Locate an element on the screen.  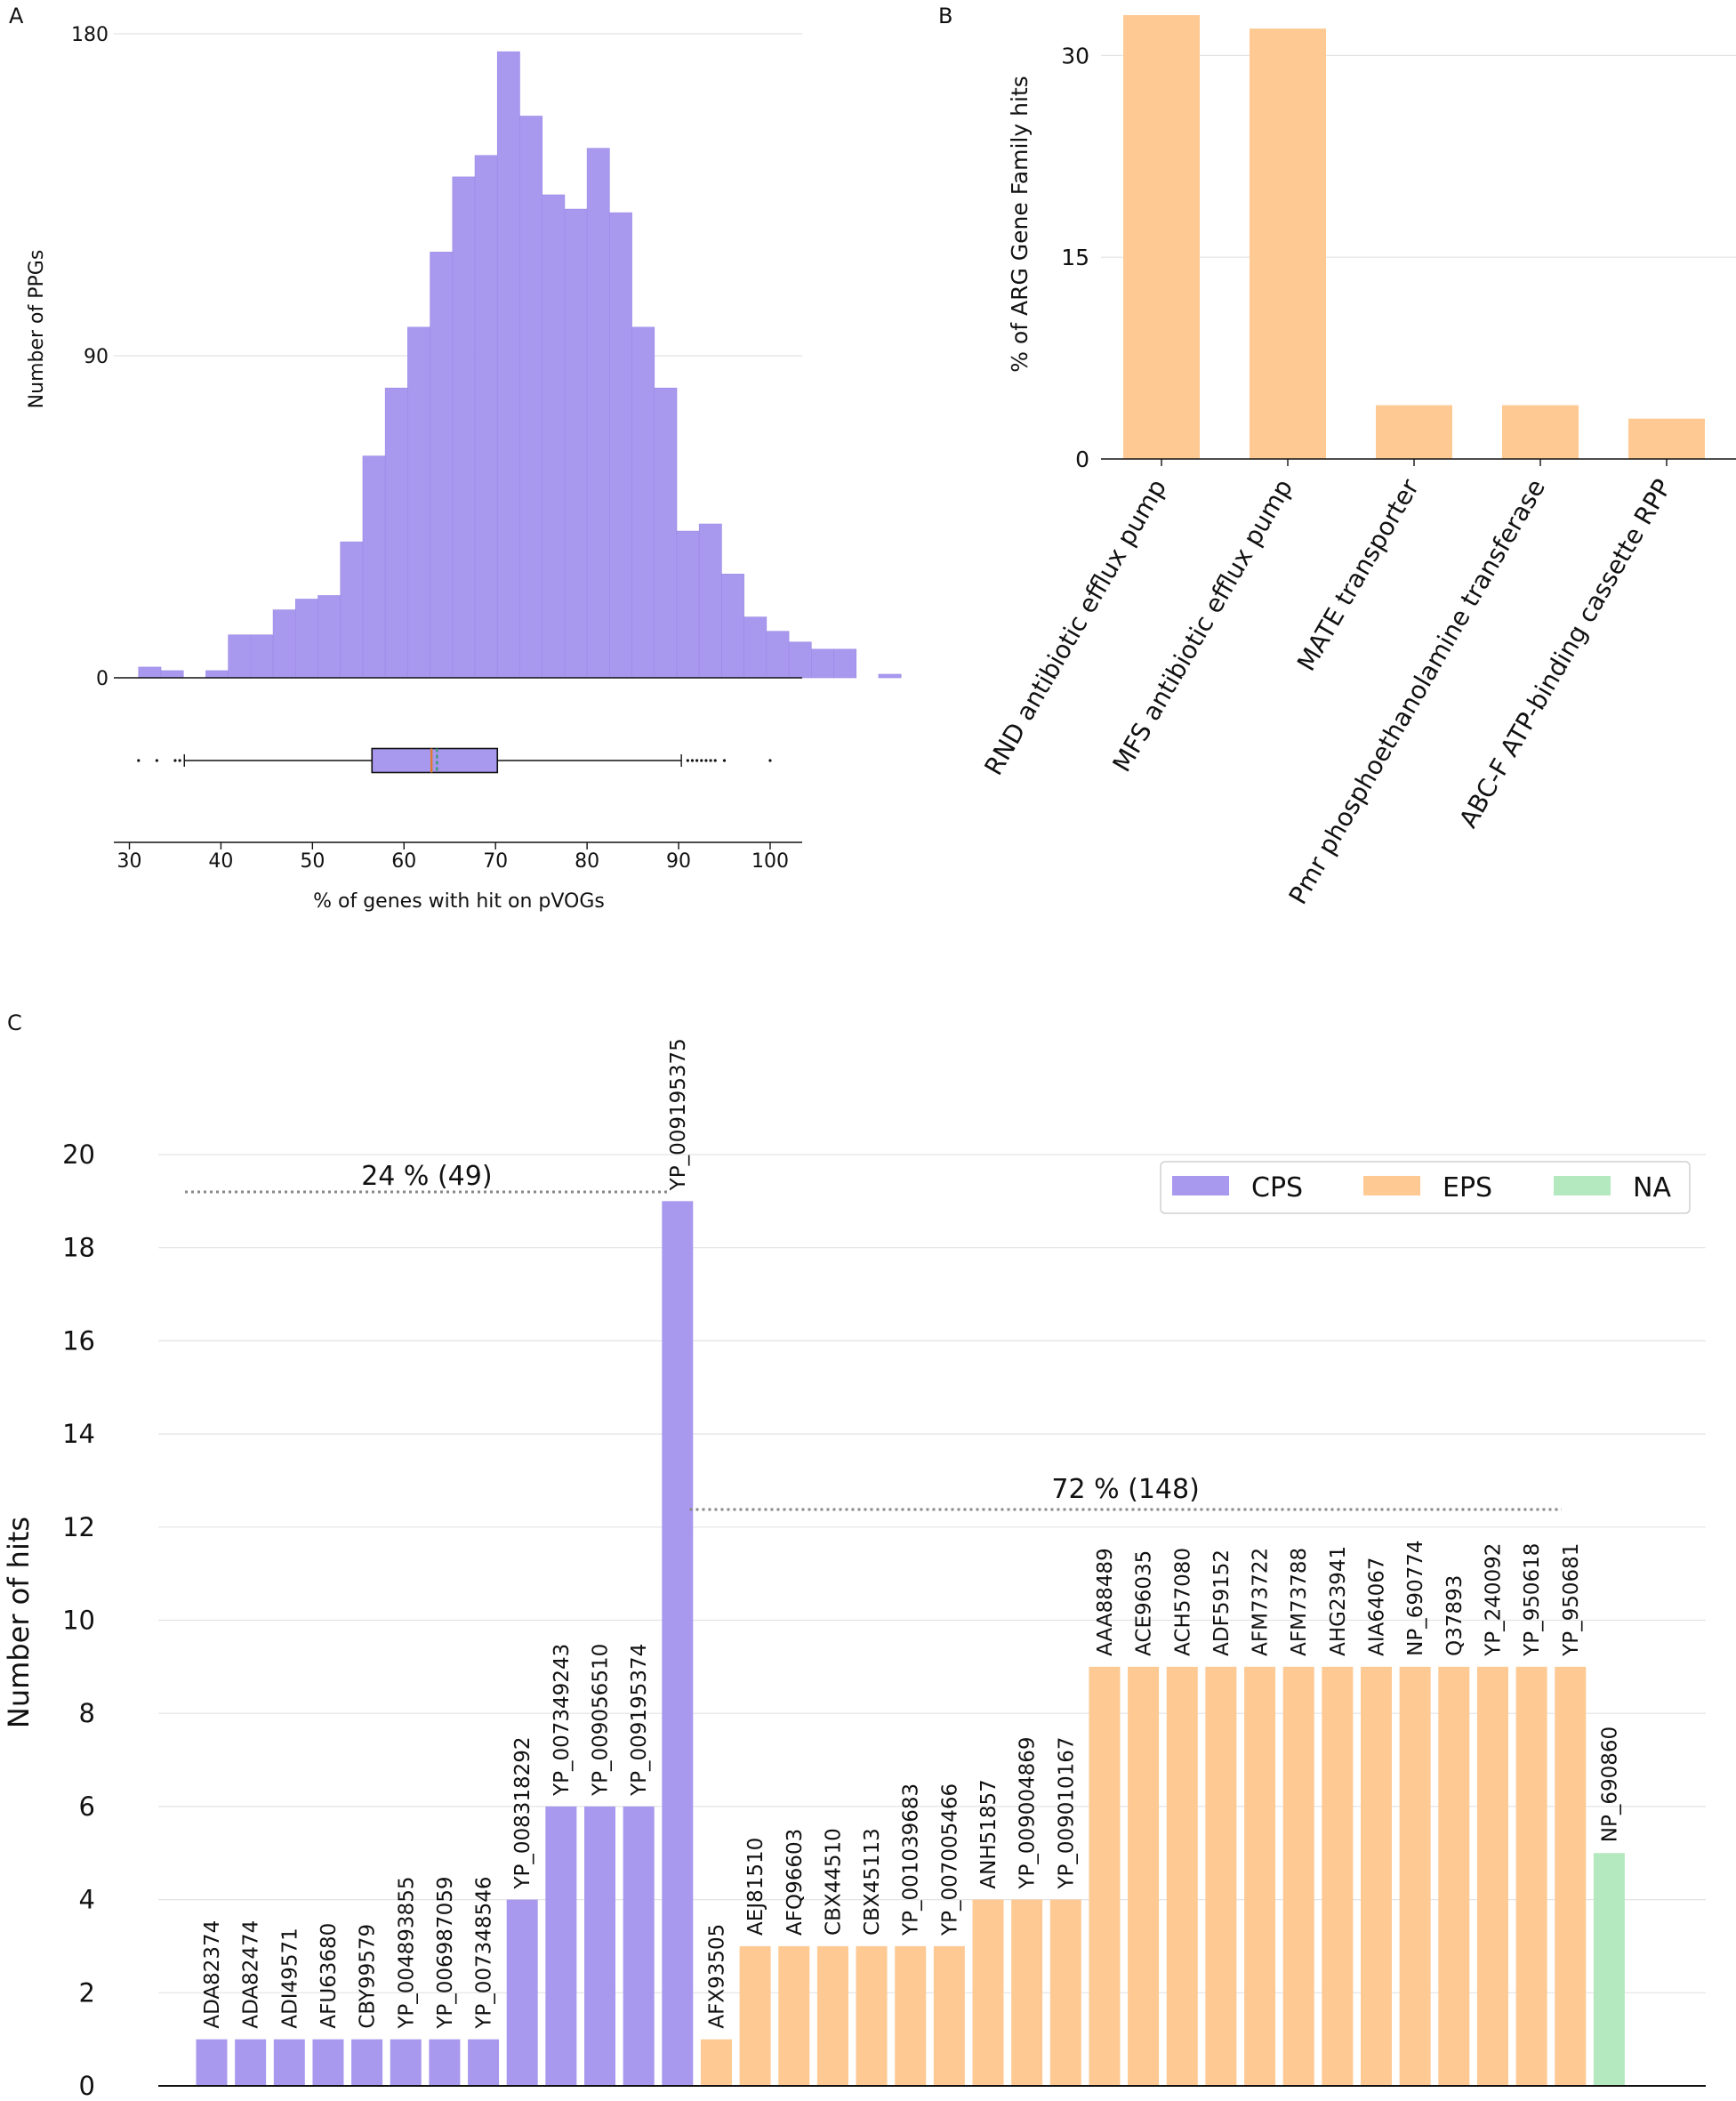
panel-a-x-ticks: 30 40 50 60 70 80 90 100 is located at coordinates (453, 857).